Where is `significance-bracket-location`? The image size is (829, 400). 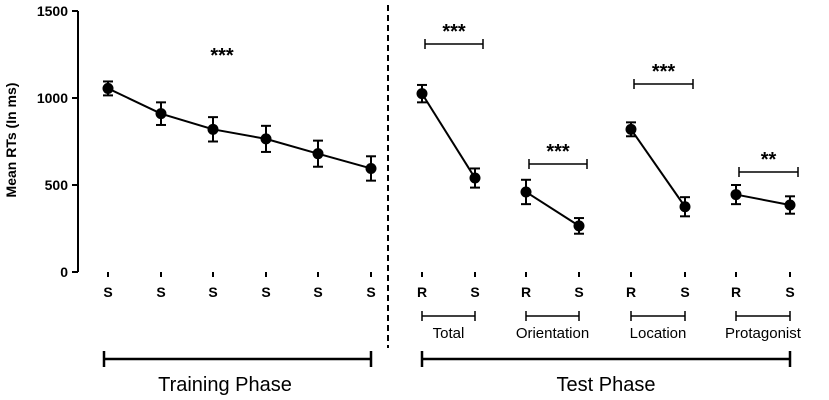
significance-bracket-location is located at coordinates (663, 84).